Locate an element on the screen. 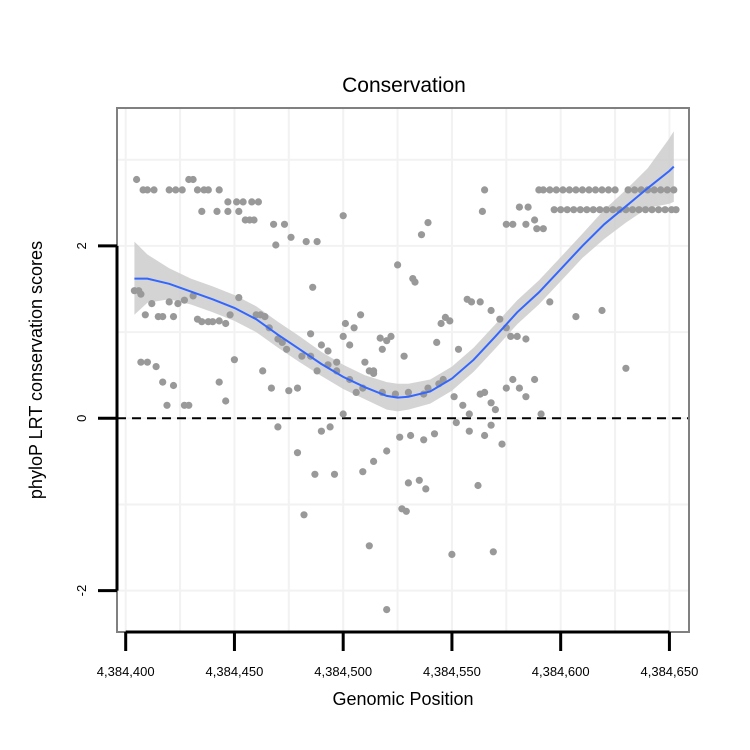 The height and width of the screenshot is (750, 750). x-tick-label: 4,384,500 is located at coordinates (343, 671).